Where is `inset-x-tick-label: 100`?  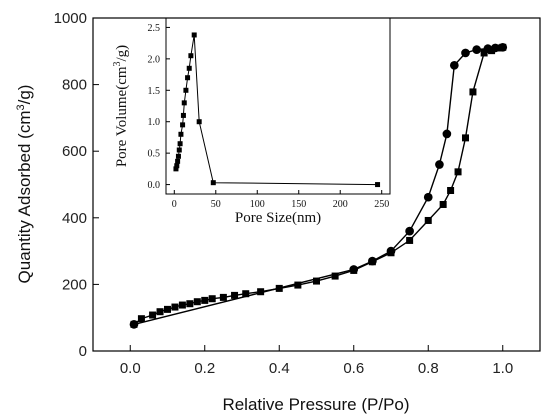
inset-x-tick-label: 100 is located at coordinates (257, 204).